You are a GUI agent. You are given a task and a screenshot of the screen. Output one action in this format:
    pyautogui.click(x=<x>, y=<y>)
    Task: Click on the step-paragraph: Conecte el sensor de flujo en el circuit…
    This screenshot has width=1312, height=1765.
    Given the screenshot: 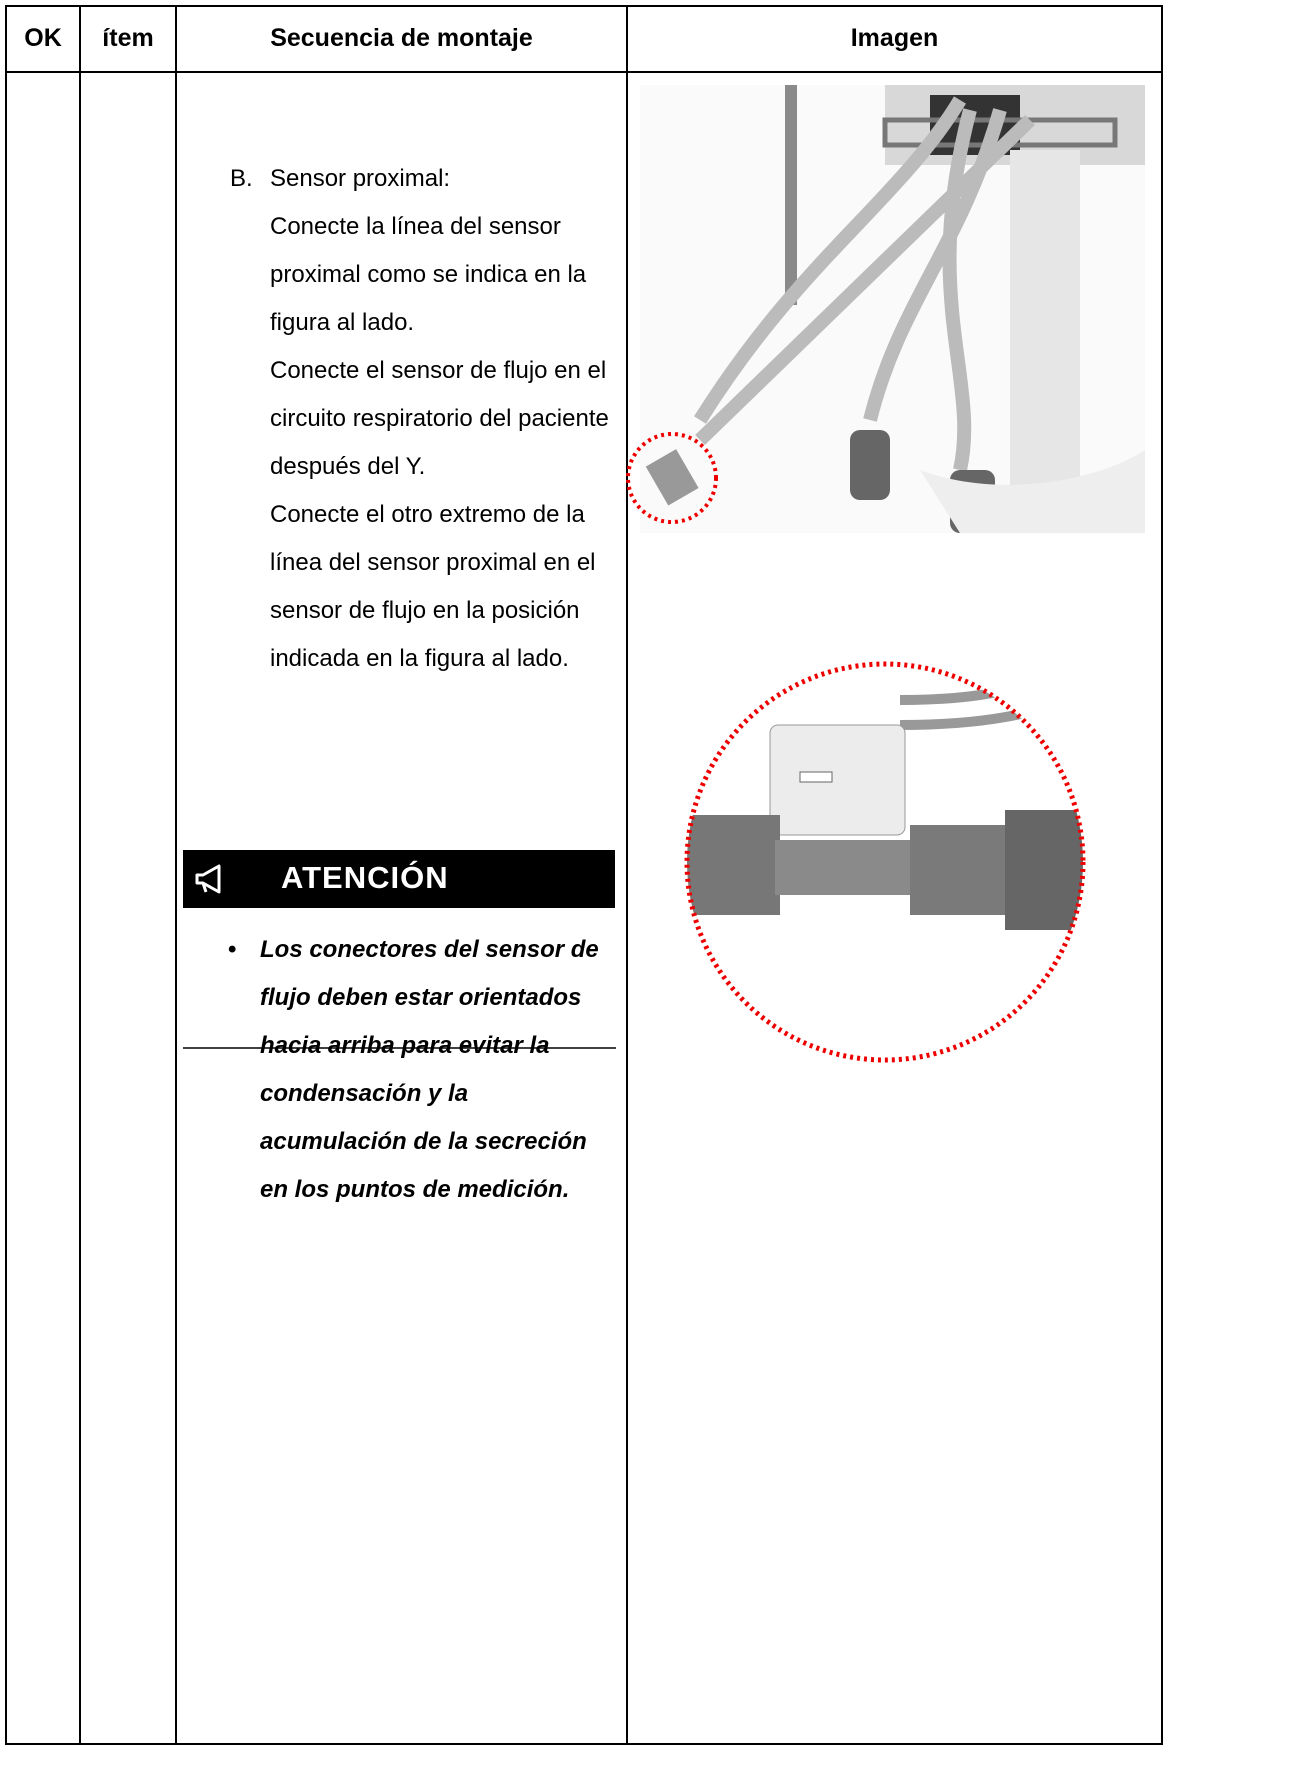 What is the action you would take?
    pyautogui.click(x=439, y=418)
    